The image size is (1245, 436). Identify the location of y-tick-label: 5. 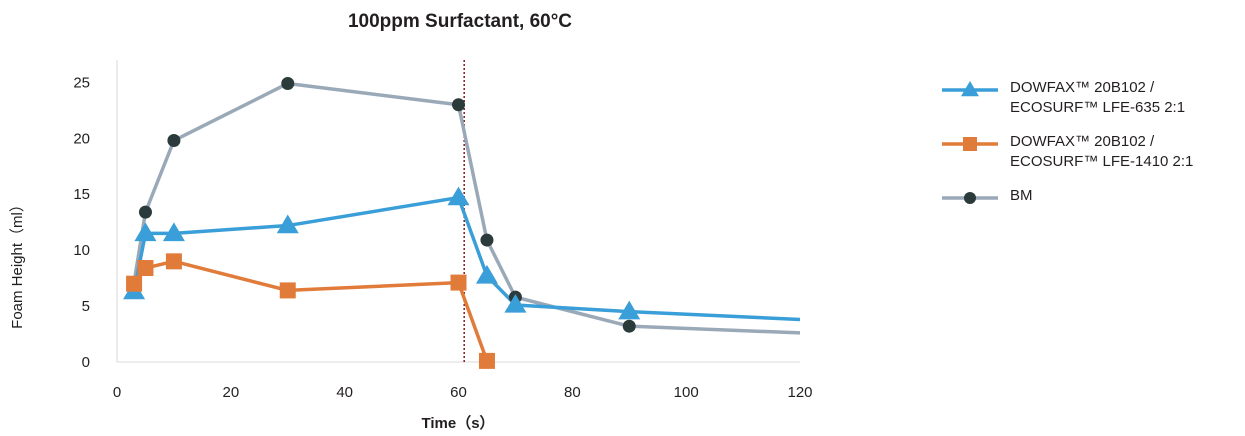
(86, 306).